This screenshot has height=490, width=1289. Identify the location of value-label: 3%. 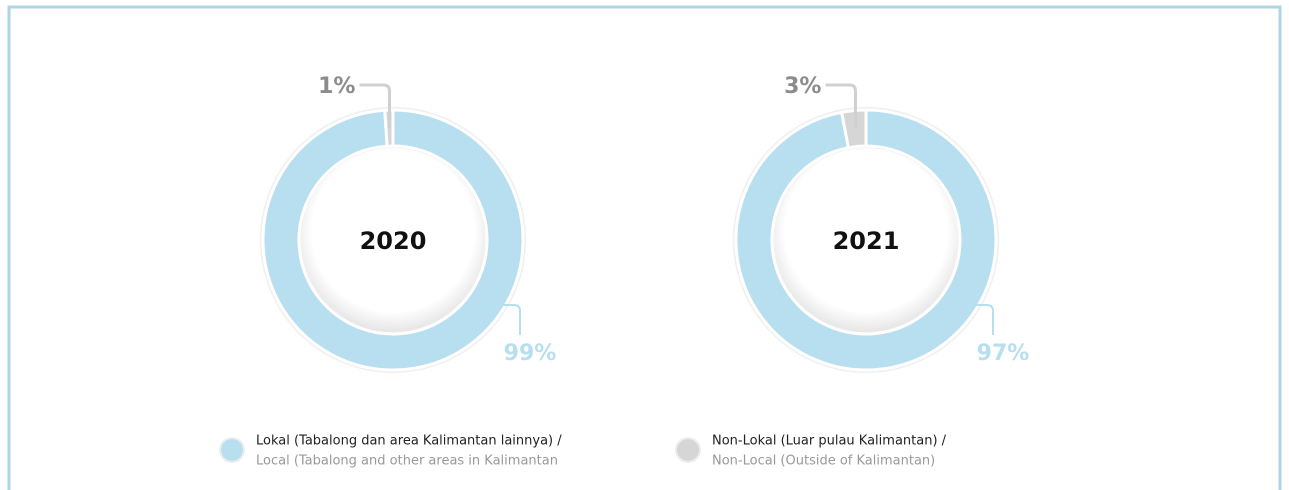
(802, 86).